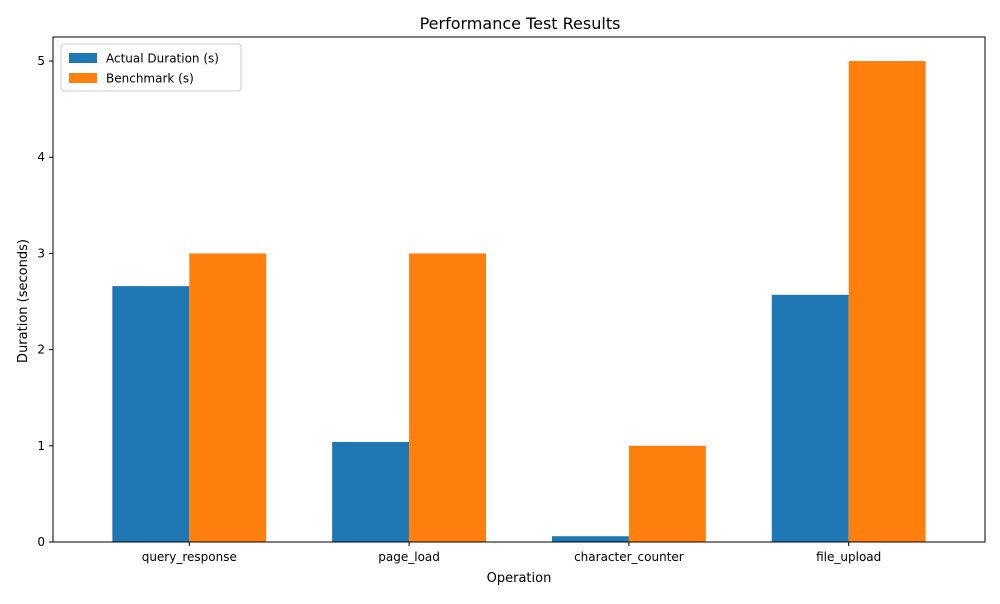 This screenshot has height=604, width=1000. What do you see at coordinates (848, 557) in the screenshot?
I see `x-tick-label: file_upload` at bounding box center [848, 557].